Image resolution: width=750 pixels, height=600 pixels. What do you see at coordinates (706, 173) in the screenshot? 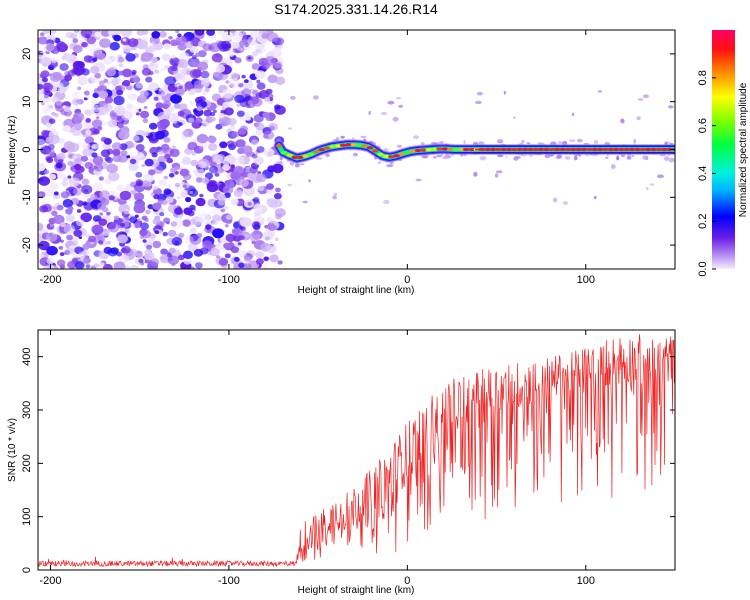
I see `colorbar-ticks: 0.0 0.2 0.4 0.6 0.8` at bounding box center [706, 173].